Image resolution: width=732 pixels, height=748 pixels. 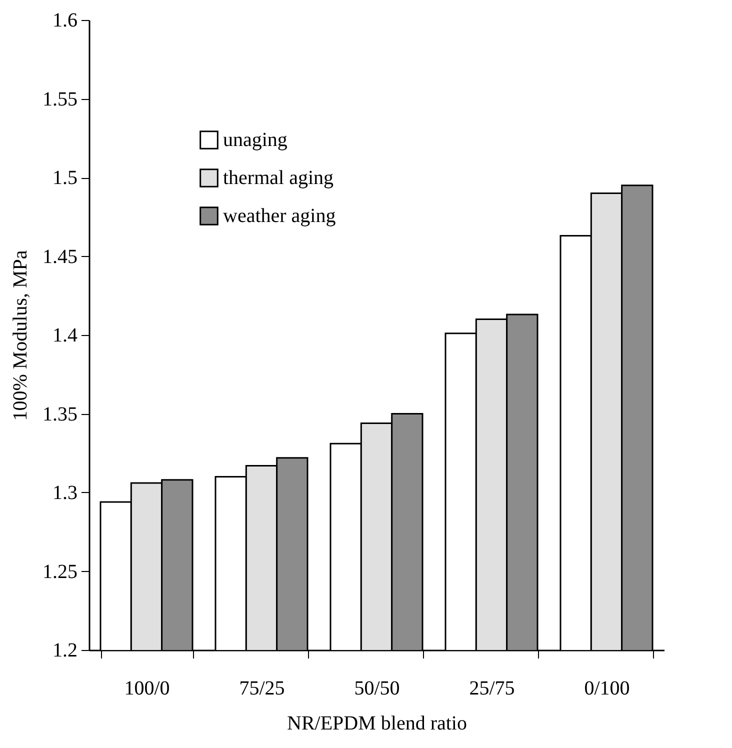 I want to click on legend-label: thermal aging, so click(x=278, y=178).